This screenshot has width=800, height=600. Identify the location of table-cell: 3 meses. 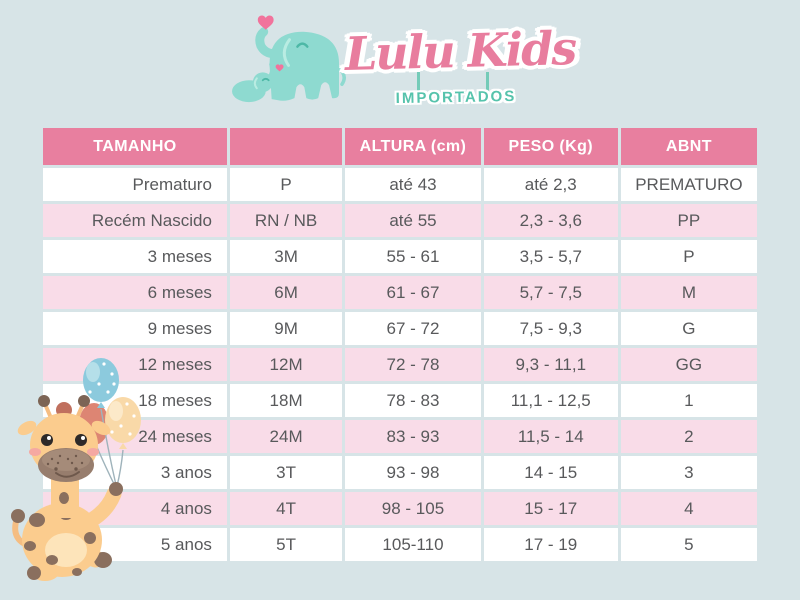
(135, 256).